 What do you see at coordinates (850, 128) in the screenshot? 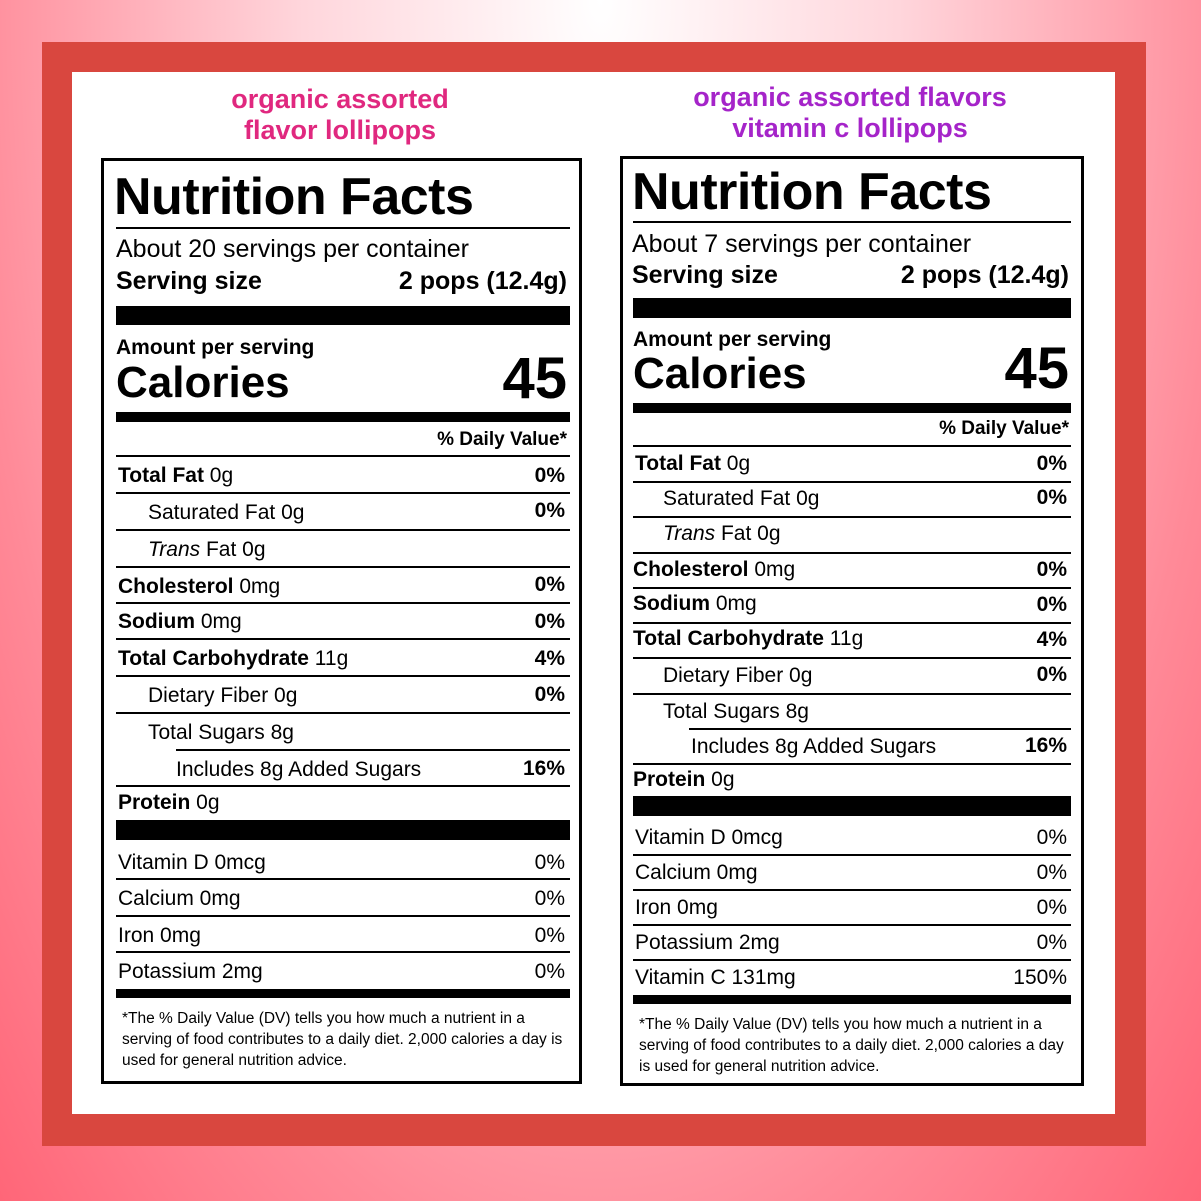
I see `right-heading-line2: vitamin c lollipops` at bounding box center [850, 128].